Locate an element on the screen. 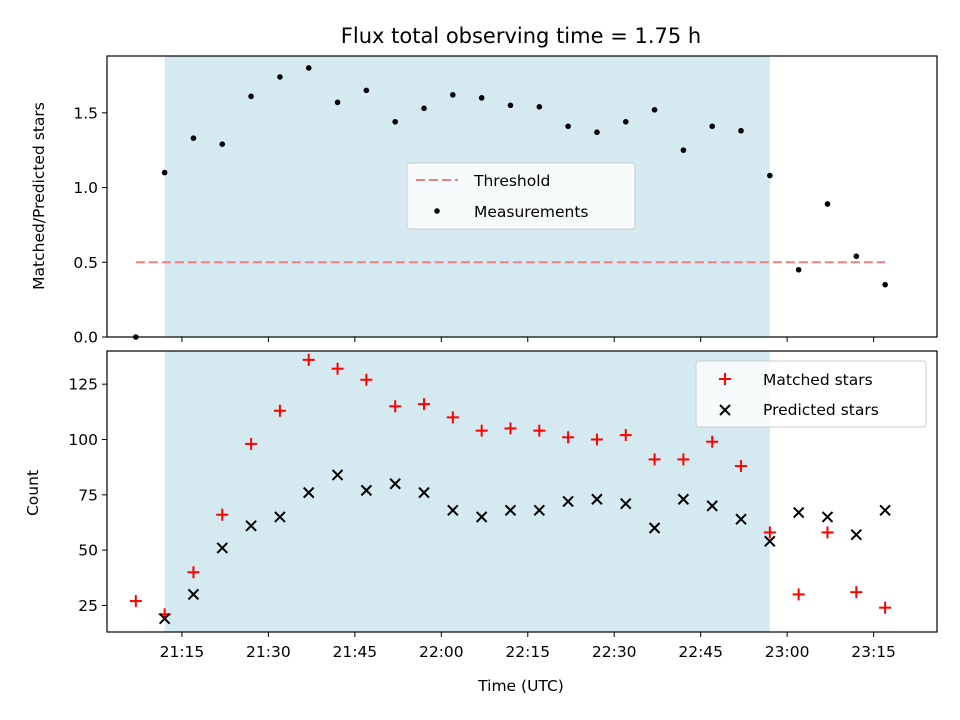 This screenshot has width=960, height=720. count-y-tick-label: 75 is located at coordinates (88, 495).